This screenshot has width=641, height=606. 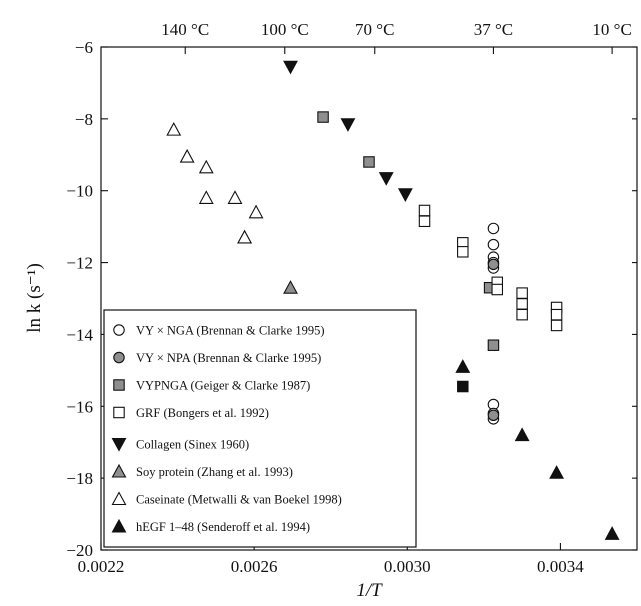 What do you see at coordinates (119, 470) in the screenshot?
I see `legend-marker-tri-up-gray` at bounding box center [119, 470].